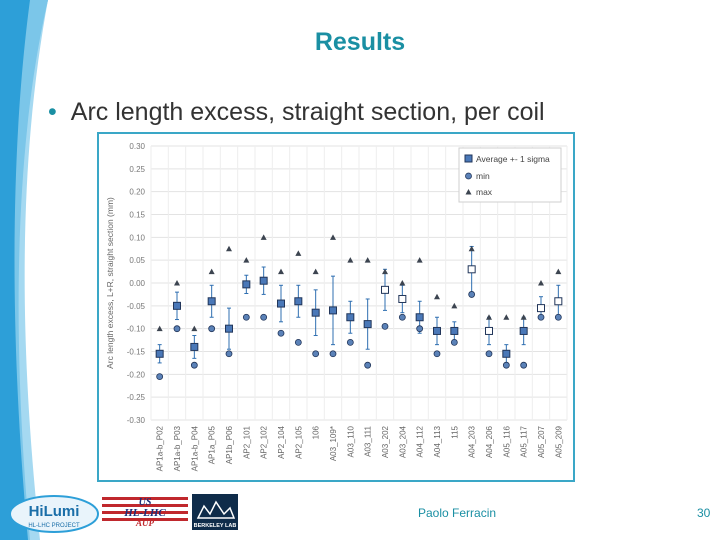 This screenshot has height=540, width=720. Describe the element at coordinates (145, 511) in the screenshot. I see `us-hllhc-aup-logo: US HL-LHC AUP` at that location.